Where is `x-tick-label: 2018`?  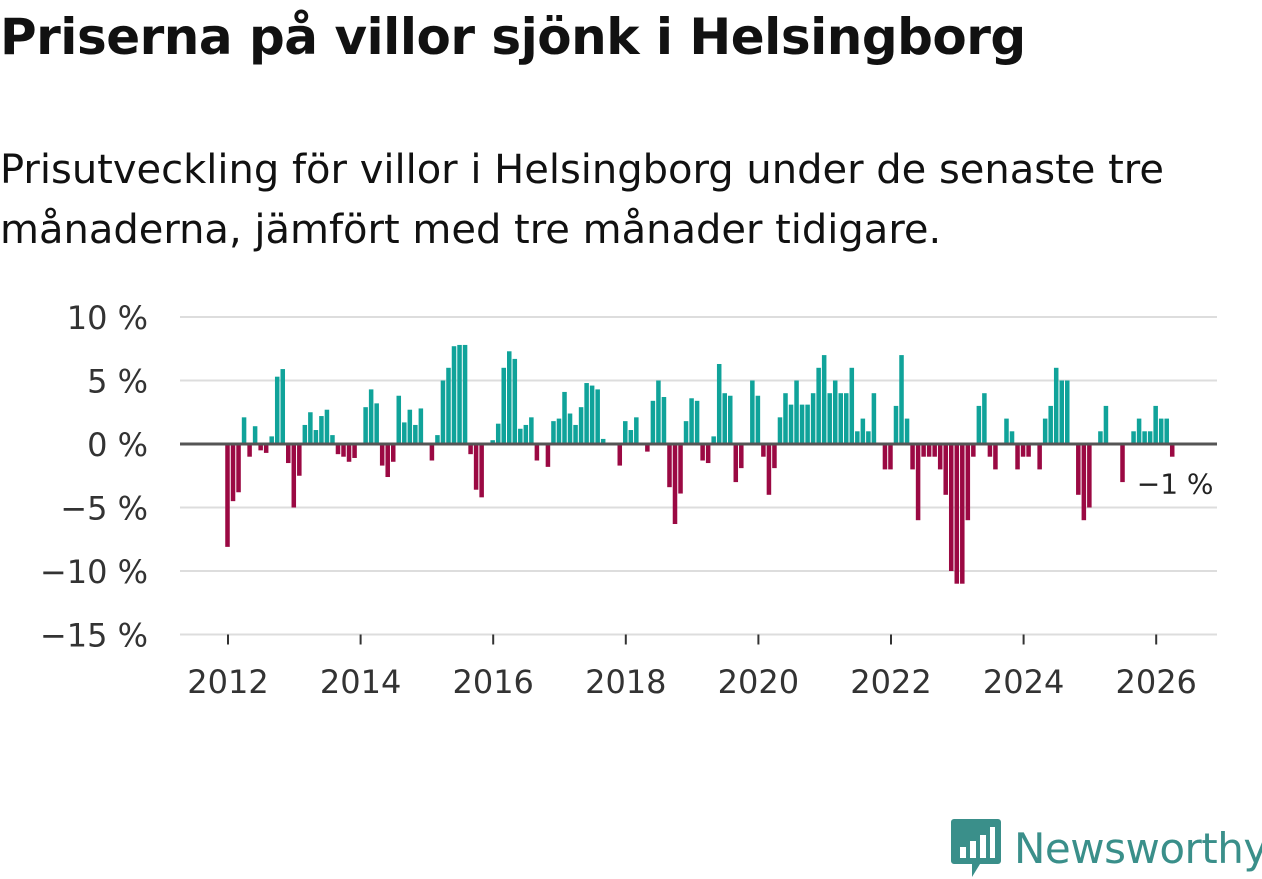
x-tick-label: 2018 is located at coordinates (625, 682).